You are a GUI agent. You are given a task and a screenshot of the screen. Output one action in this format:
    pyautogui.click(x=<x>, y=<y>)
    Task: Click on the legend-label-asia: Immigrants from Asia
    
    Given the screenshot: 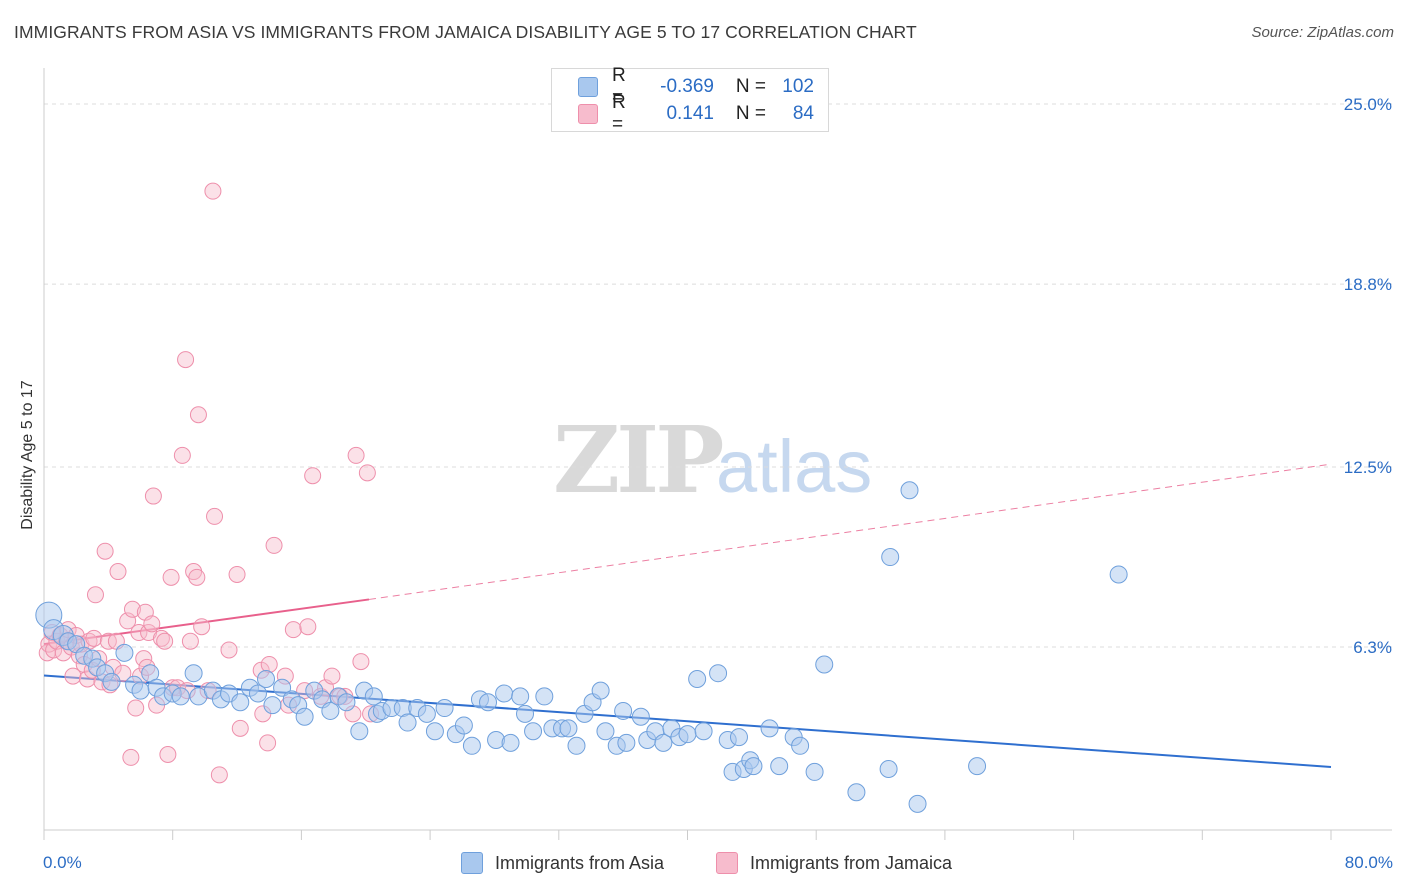 What is the action you would take?
    pyautogui.click(x=580, y=862)
    